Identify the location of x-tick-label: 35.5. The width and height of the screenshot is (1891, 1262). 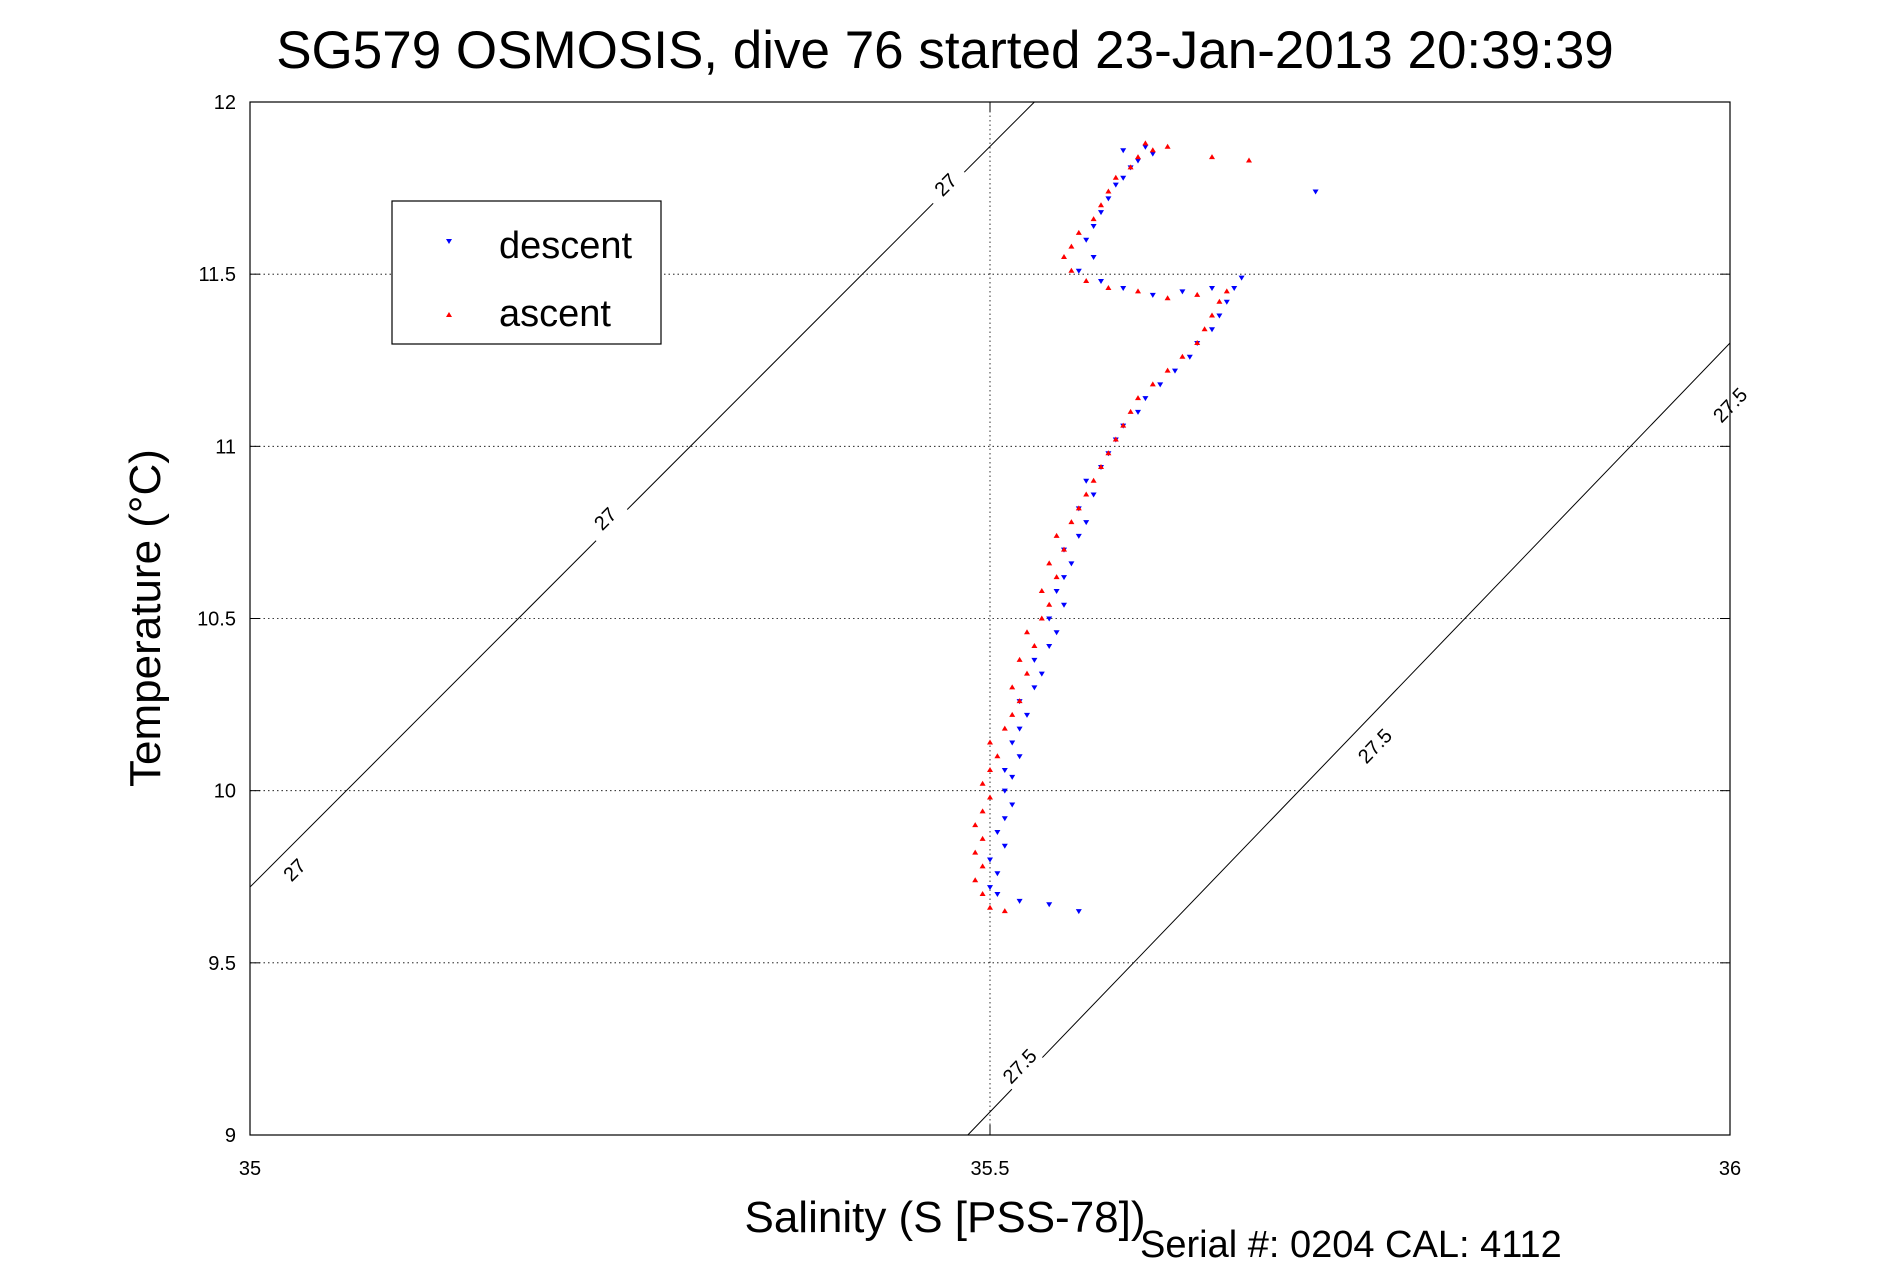
(990, 1169).